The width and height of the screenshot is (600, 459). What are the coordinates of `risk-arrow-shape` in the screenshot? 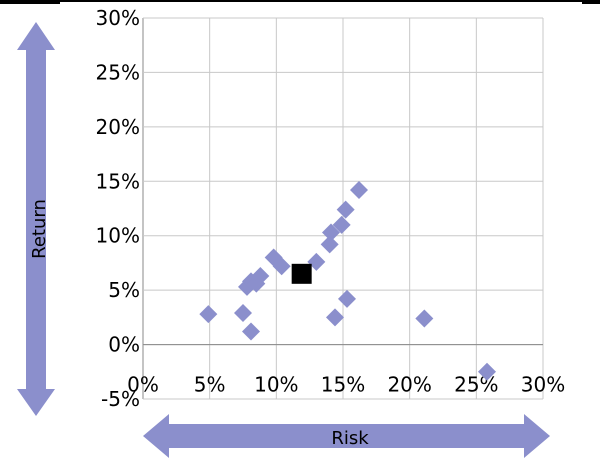 It's located at (346, 436).